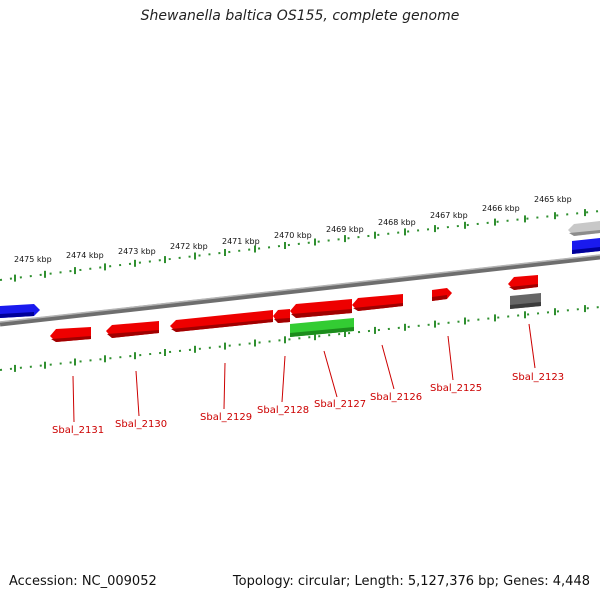 The height and width of the screenshot is (600, 600). I want to click on gene-label-2127: Sbal_2127, so click(340, 404).